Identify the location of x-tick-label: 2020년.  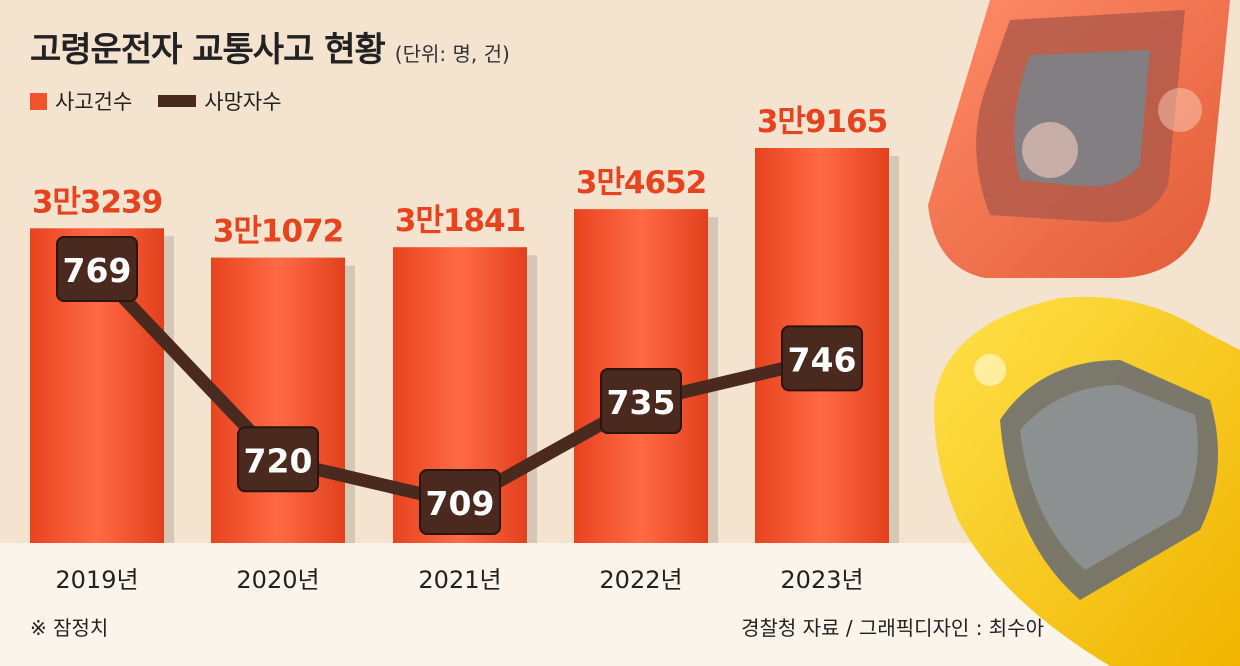
(277, 580).